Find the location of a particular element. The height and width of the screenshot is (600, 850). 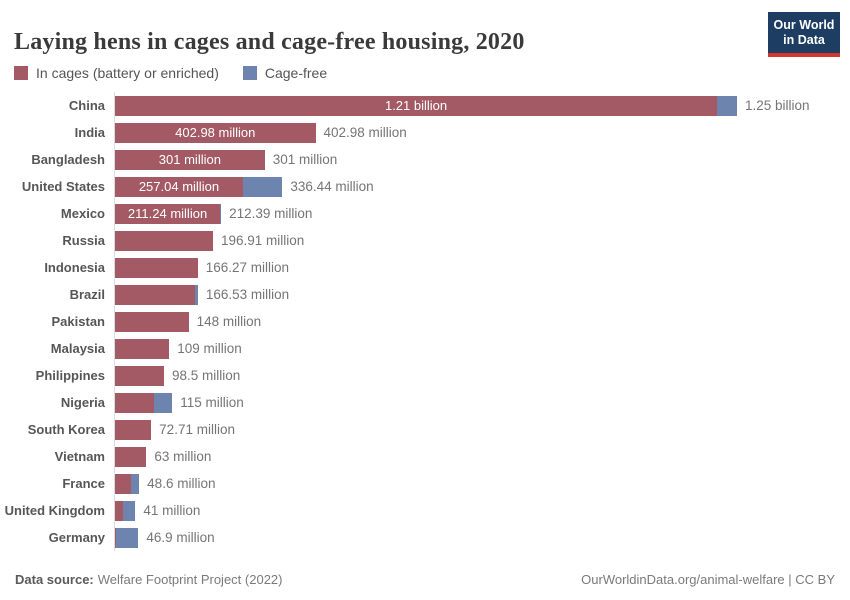

bar-track: 115 million is located at coordinates (482, 402).